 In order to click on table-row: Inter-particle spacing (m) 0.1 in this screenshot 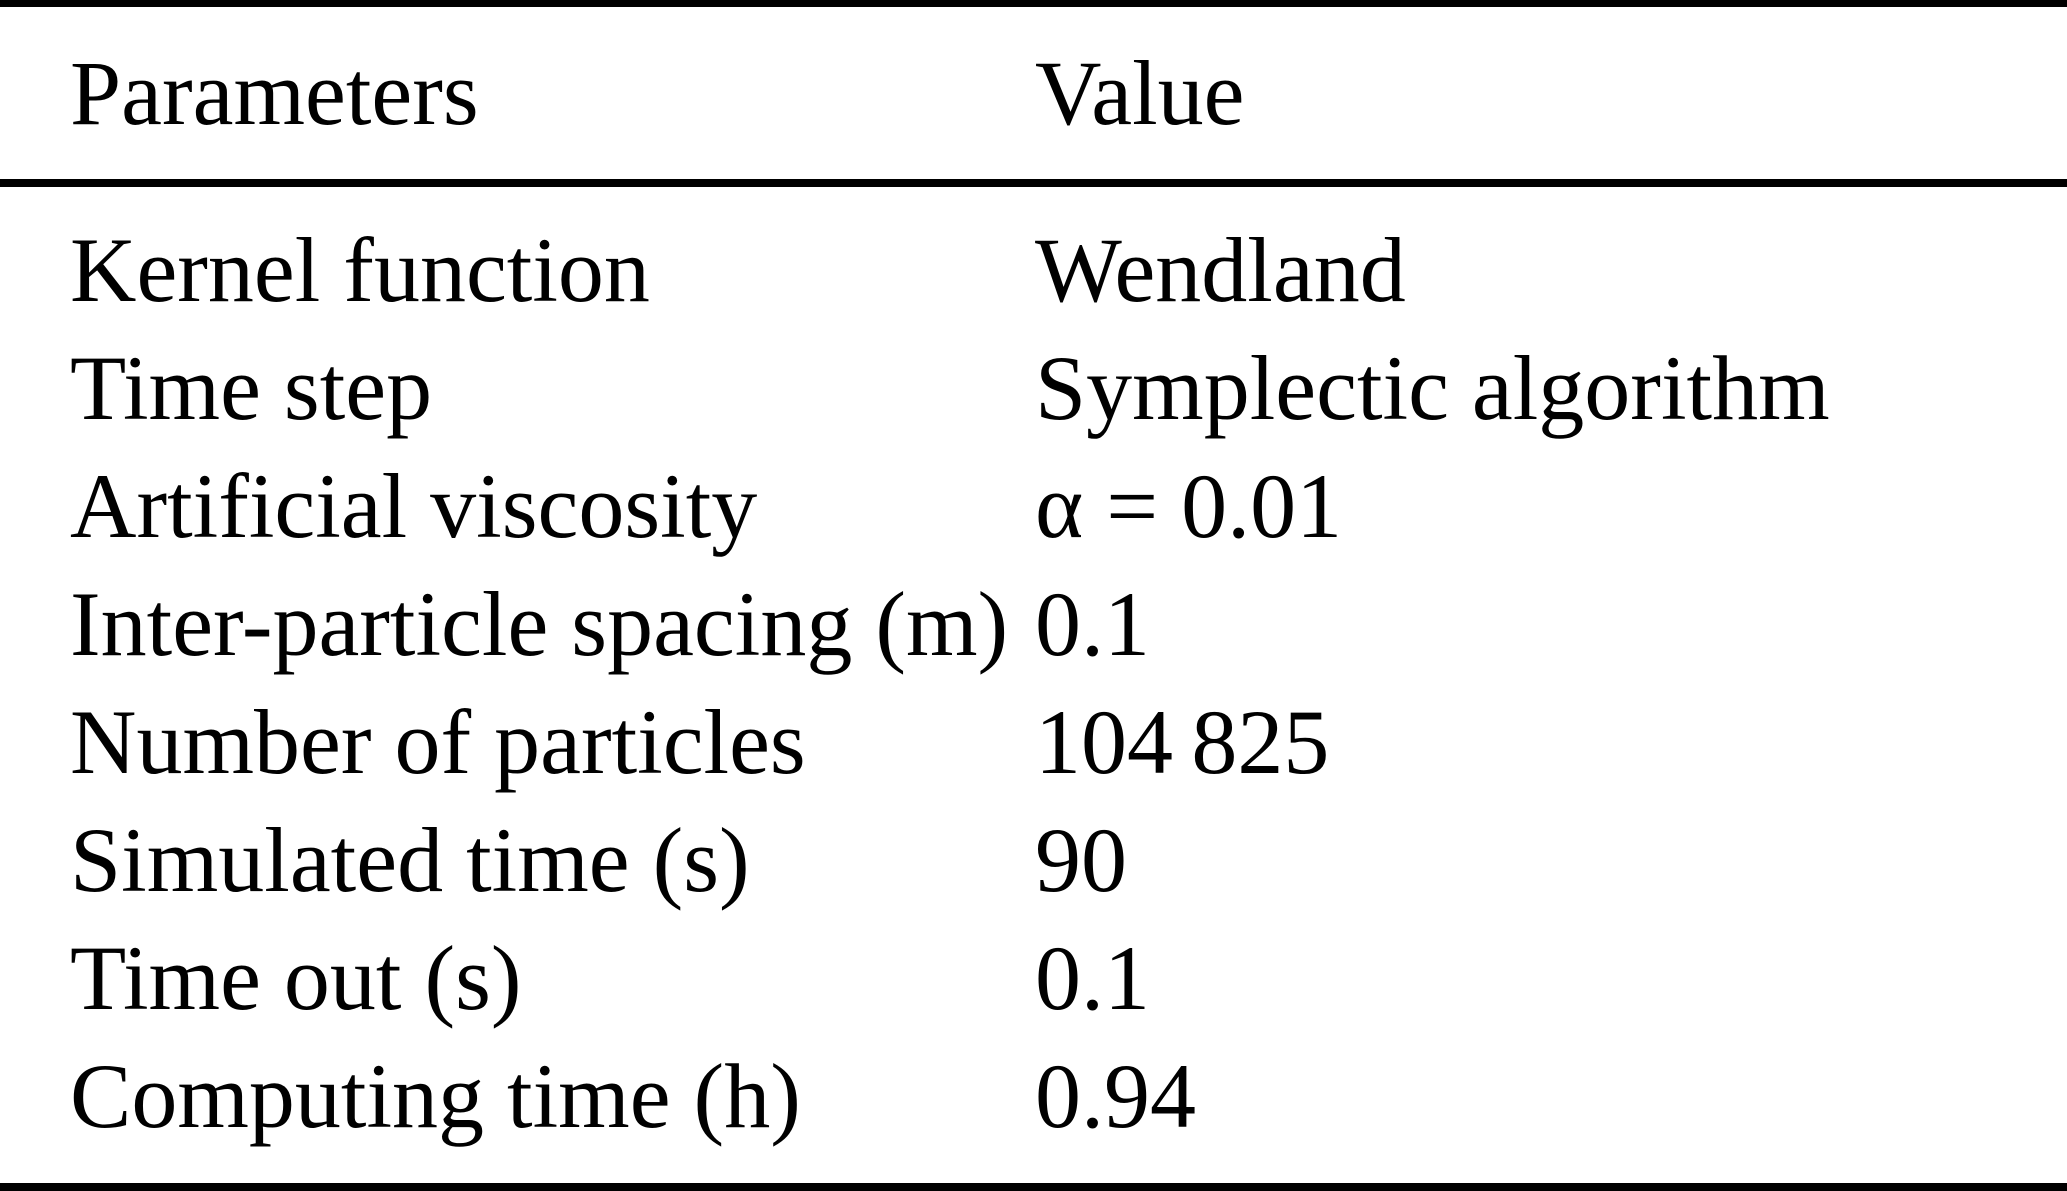, I will do `click(1033, 624)`.